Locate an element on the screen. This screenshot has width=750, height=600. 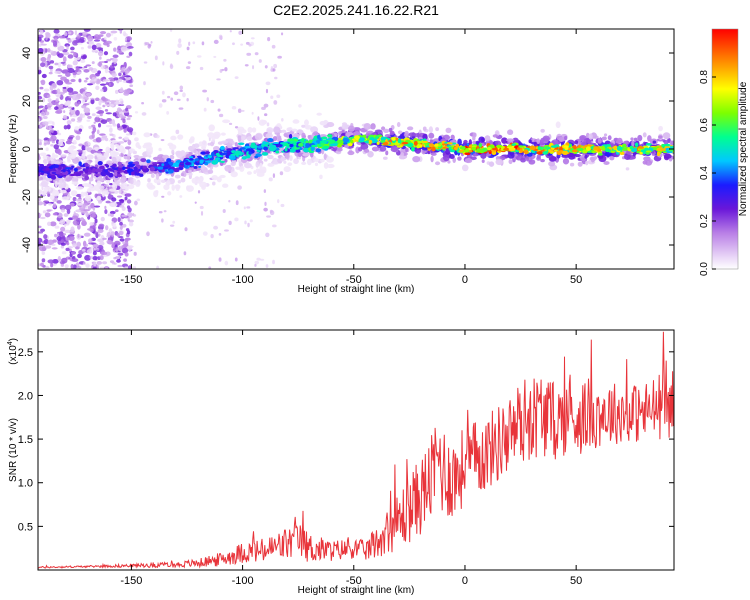
snr-xlabel: Height of straight line (km) is located at coordinates (356, 590).